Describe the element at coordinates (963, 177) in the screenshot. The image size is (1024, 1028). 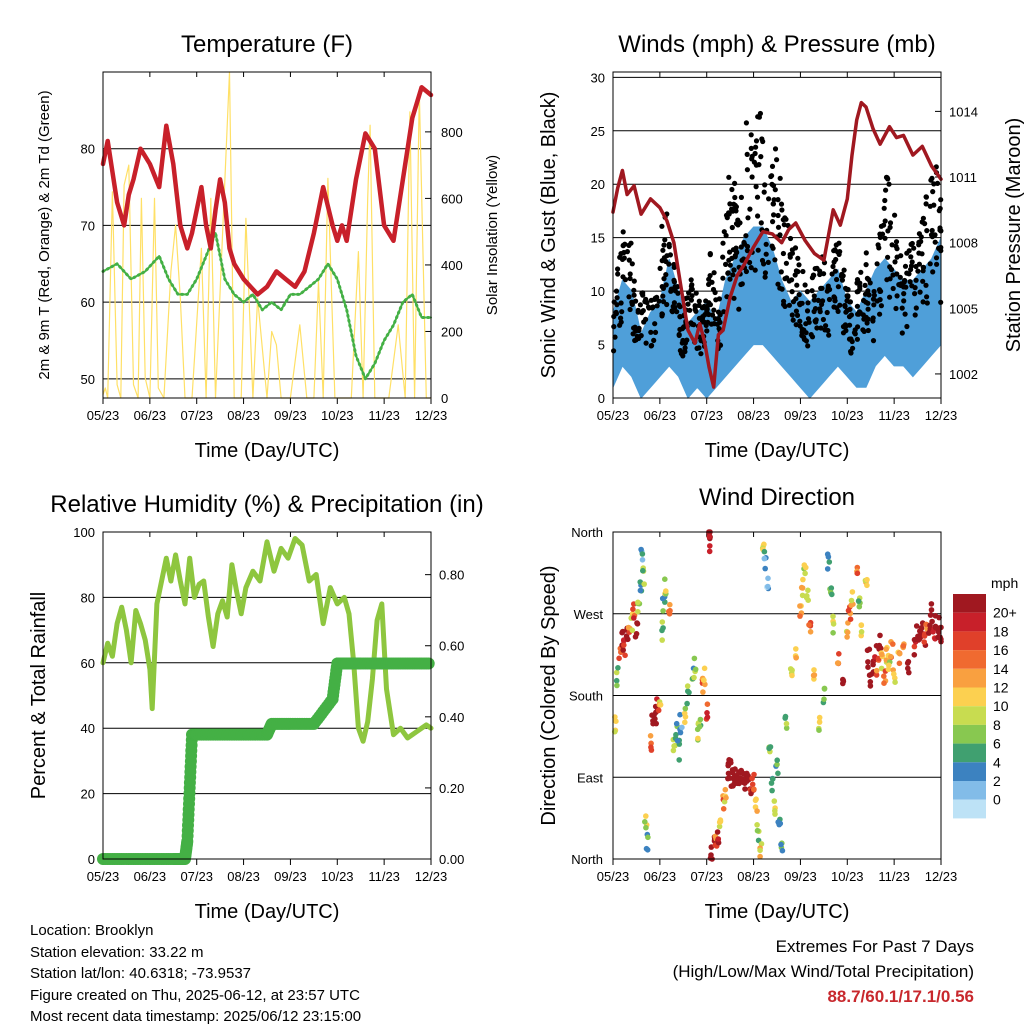
I see `y2-tick-label: 1011` at that location.